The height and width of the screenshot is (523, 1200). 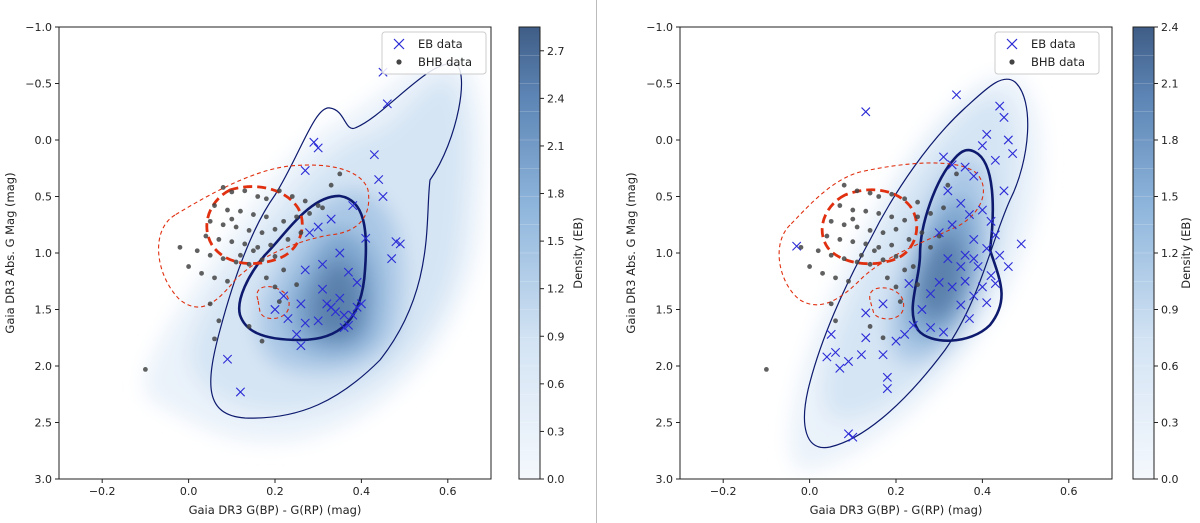 I want to click on colorbar-tick-label: 2.1, so click(x=1170, y=84).